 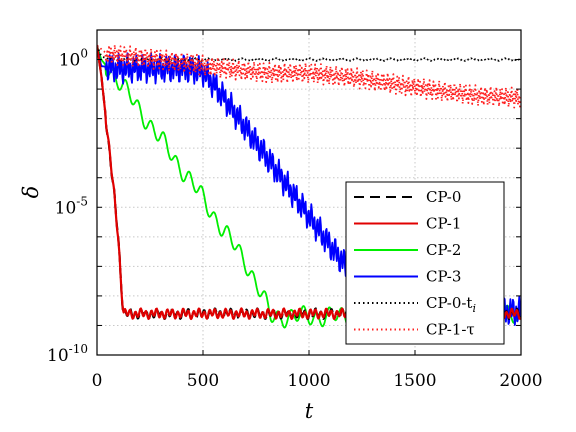 I want to click on x-tick-label: 1000, so click(x=308, y=381).